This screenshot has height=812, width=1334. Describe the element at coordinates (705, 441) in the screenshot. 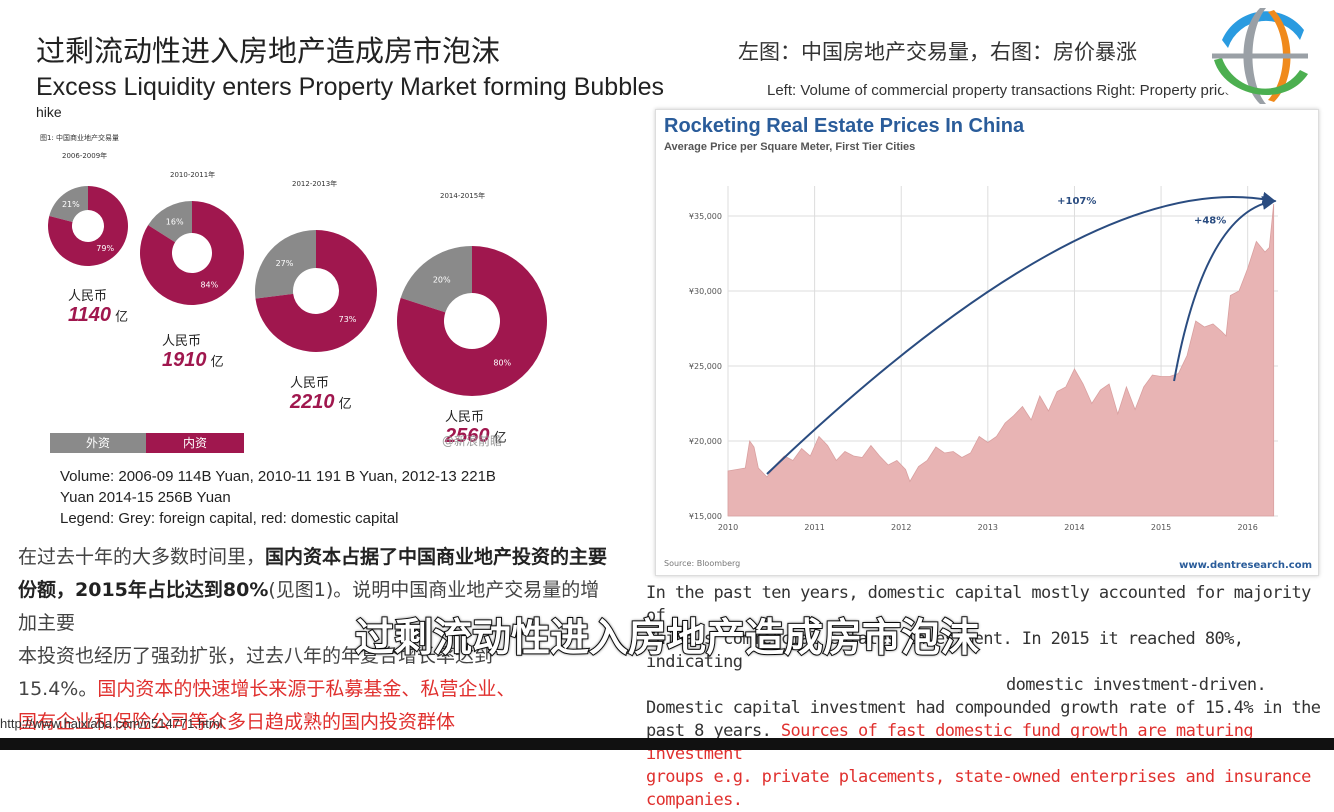

I see `y-tick-label: ¥20,000` at that location.